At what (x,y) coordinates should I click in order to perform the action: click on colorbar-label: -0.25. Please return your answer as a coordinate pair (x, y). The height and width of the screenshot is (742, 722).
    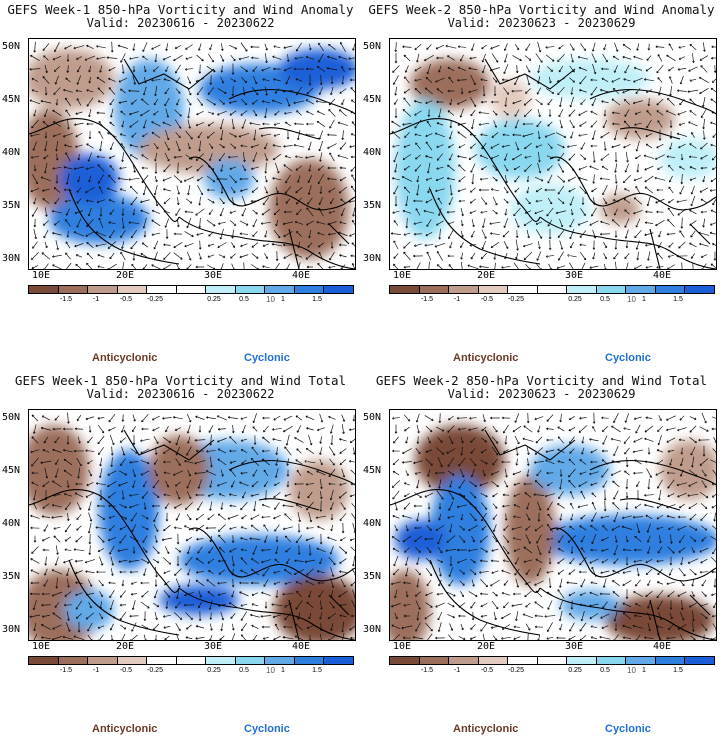
    Looking at the image, I should click on (516, 299).